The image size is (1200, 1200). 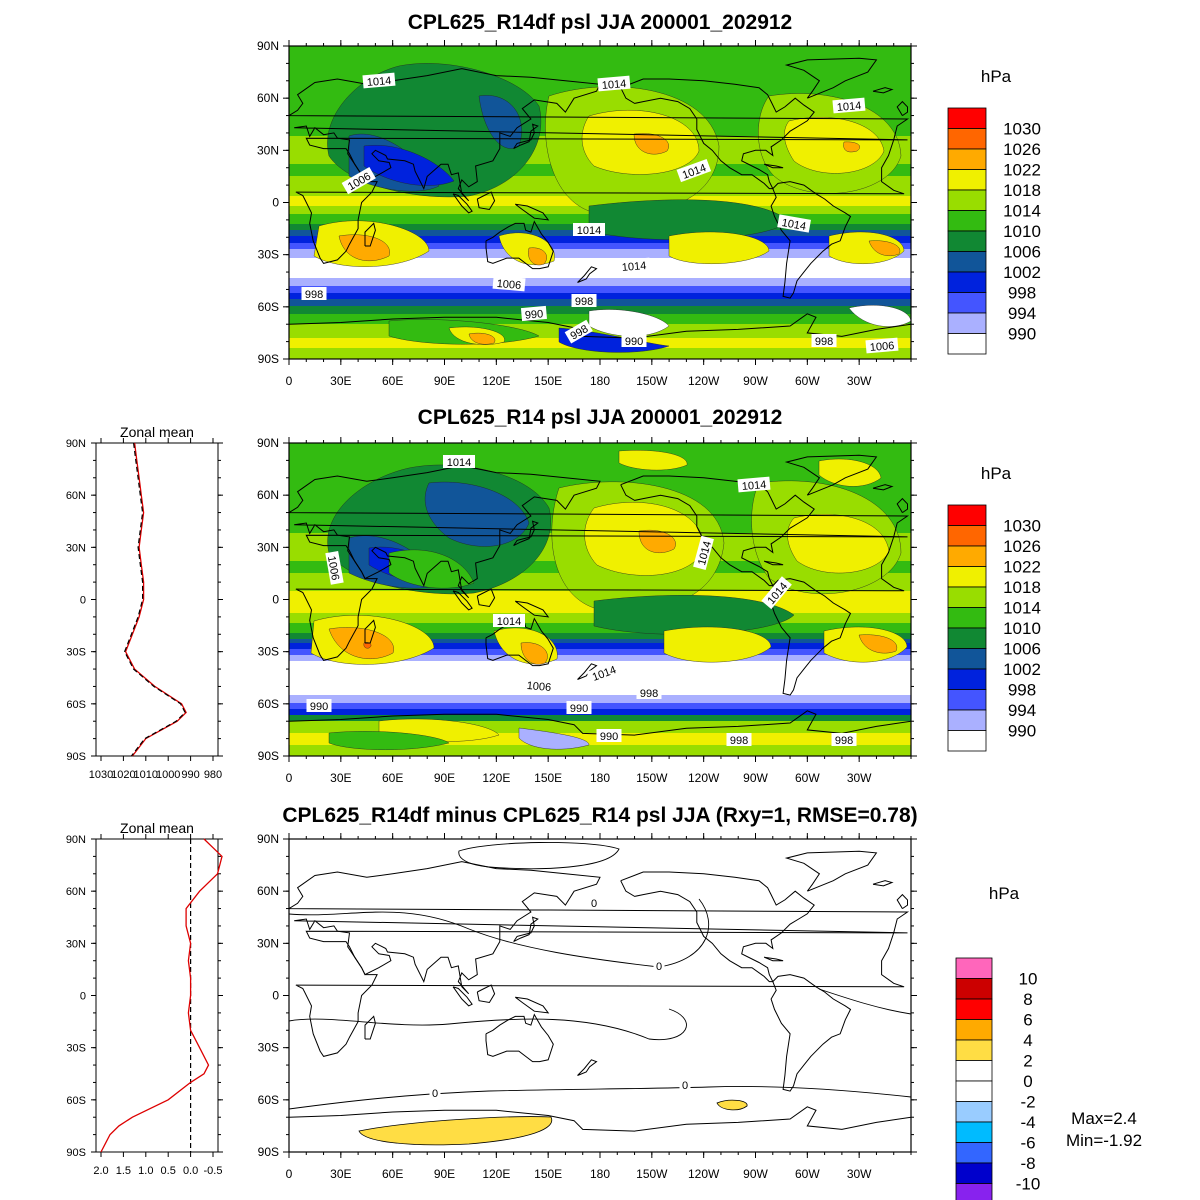 I want to click on coastline-uk, so click(x=902, y=901).